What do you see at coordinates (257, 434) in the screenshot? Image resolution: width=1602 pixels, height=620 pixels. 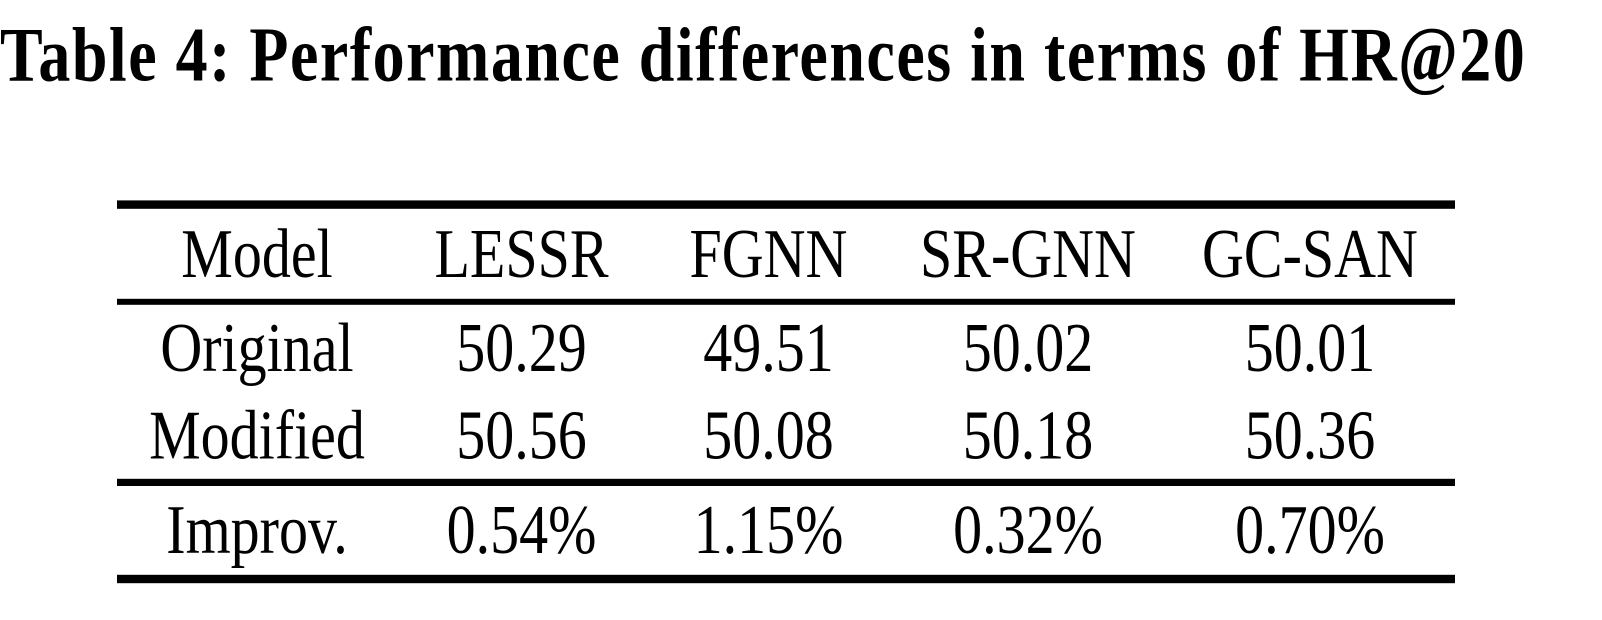 I see `row-label-modified: Modified` at bounding box center [257, 434].